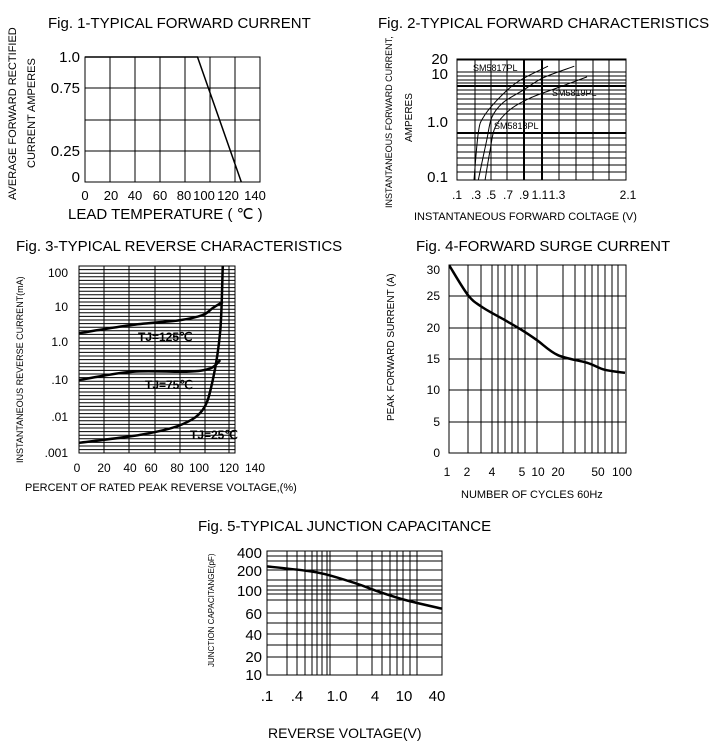  What do you see at coordinates (540, 195) in the screenshot?
I see `x-tick-label: 1.1` at bounding box center [540, 195].